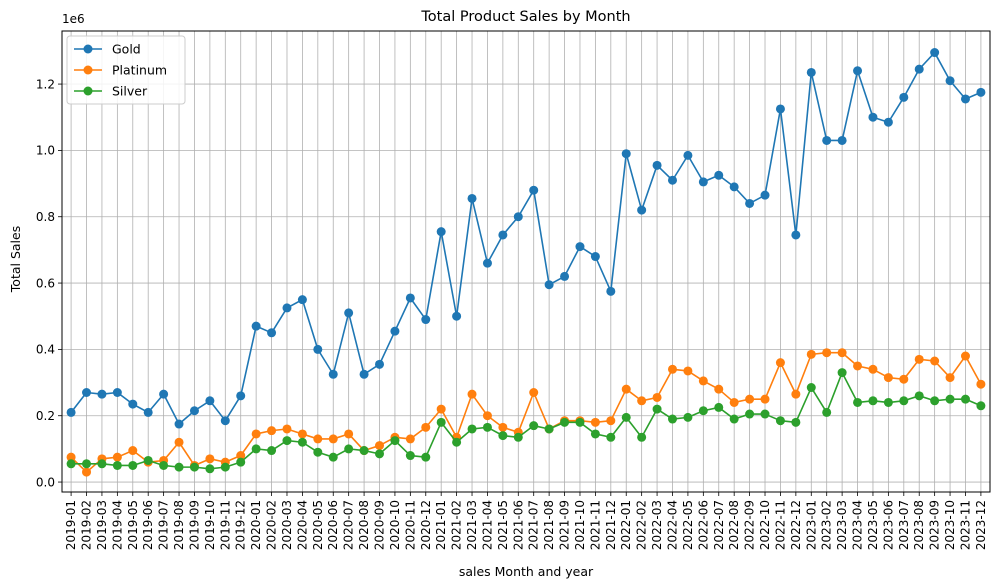 This screenshot has width=1000, height=588. I want to click on x-tick-label: 2021-08, so click(549, 525).